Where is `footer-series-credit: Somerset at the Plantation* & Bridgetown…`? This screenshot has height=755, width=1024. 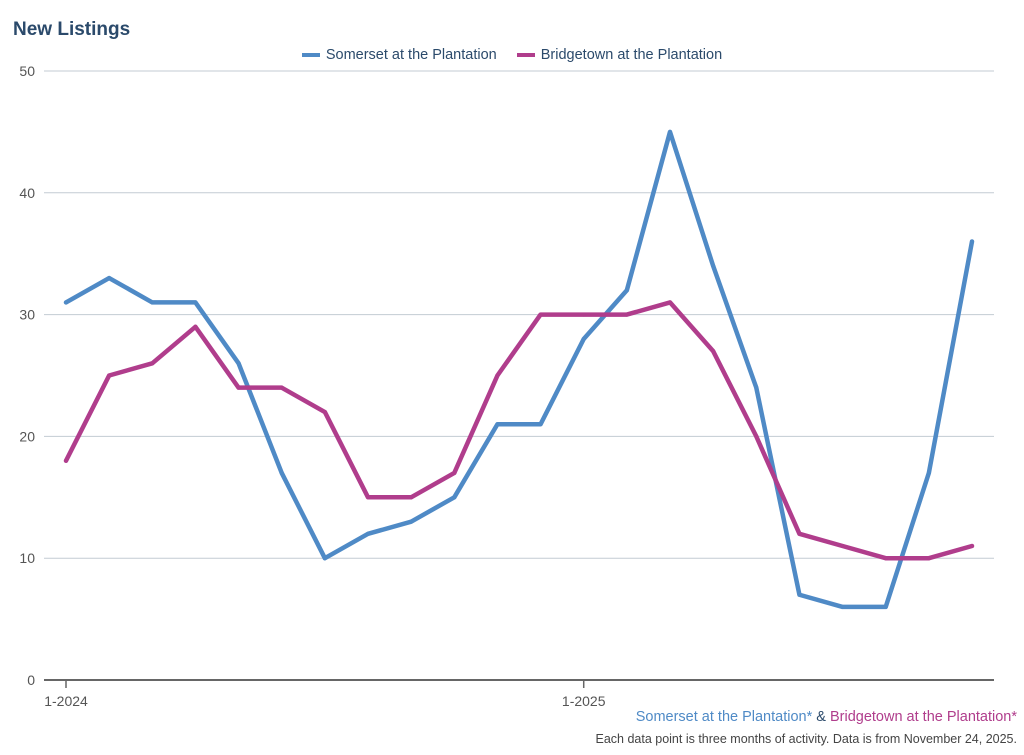 footer-series-credit: Somerset at the Plantation* & Bridgetown… is located at coordinates (826, 717).